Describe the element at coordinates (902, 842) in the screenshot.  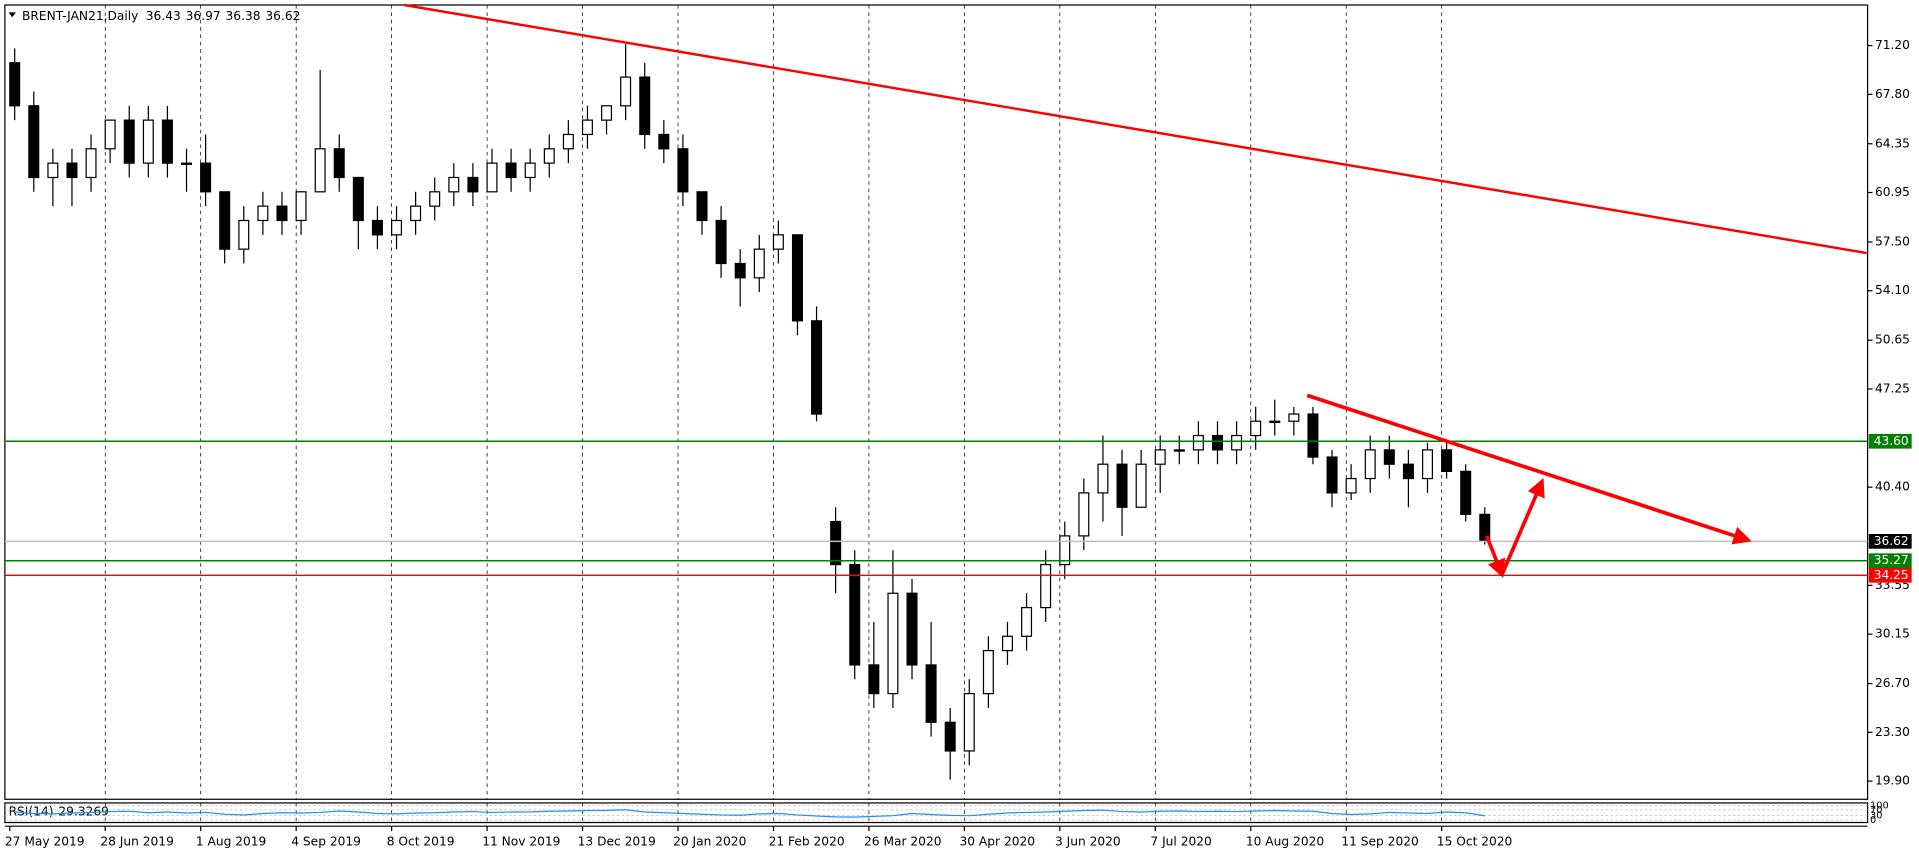
I see `x-tick-label: 26 Mar 2020` at that location.